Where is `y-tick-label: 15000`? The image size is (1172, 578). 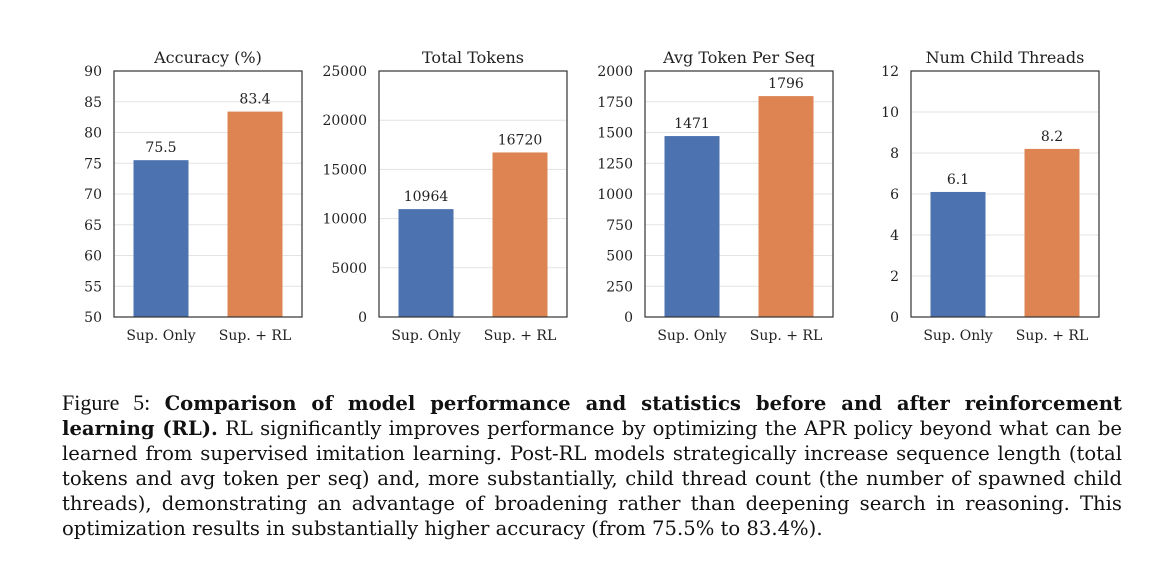 y-tick-label: 15000 is located at coordinates (344, 170).